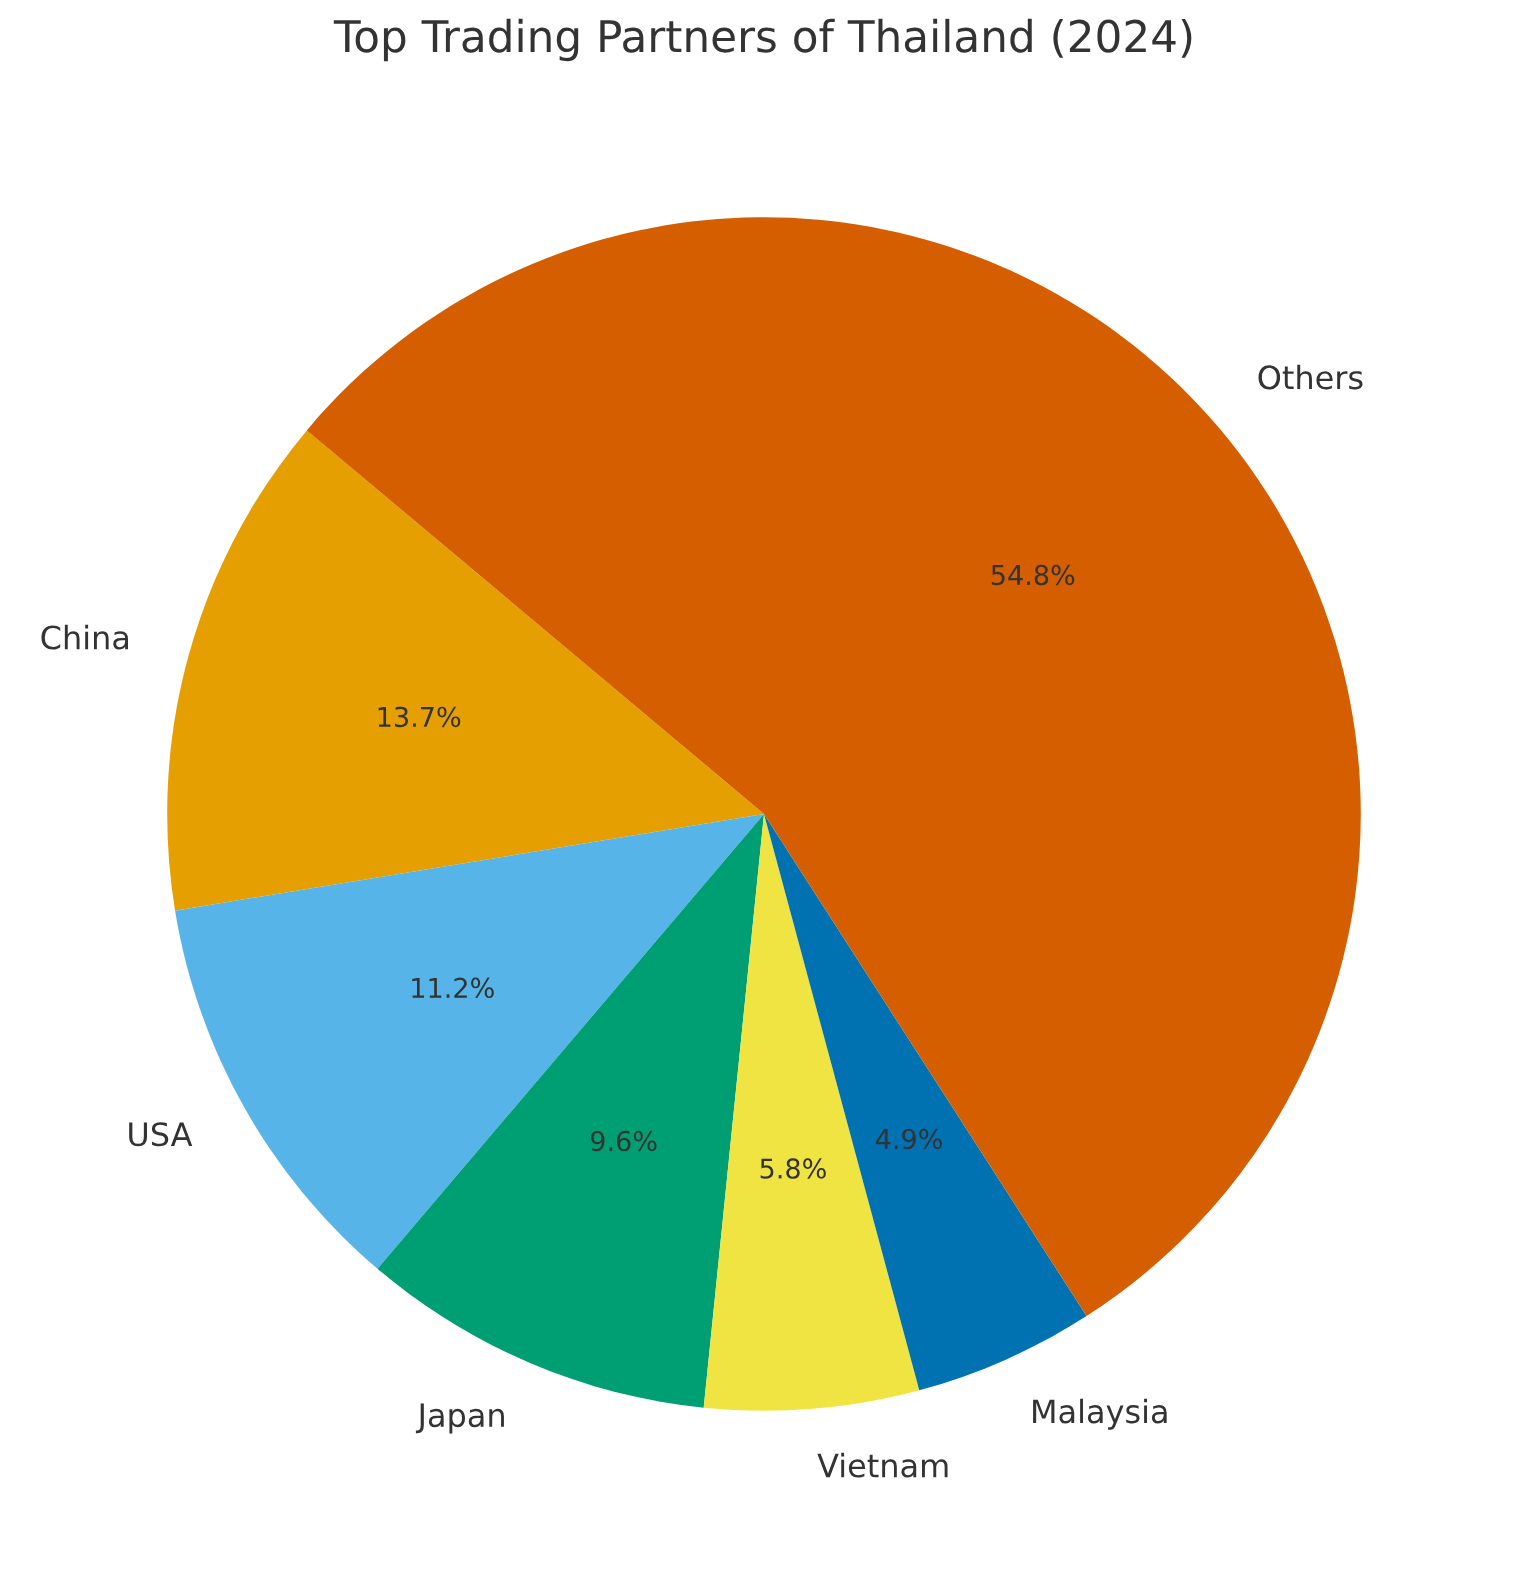  Describe the element at coordinates (762, 40) in the screenshot. I see `chart-title: Top Trading Partners of Thailand (2024)` at that location.